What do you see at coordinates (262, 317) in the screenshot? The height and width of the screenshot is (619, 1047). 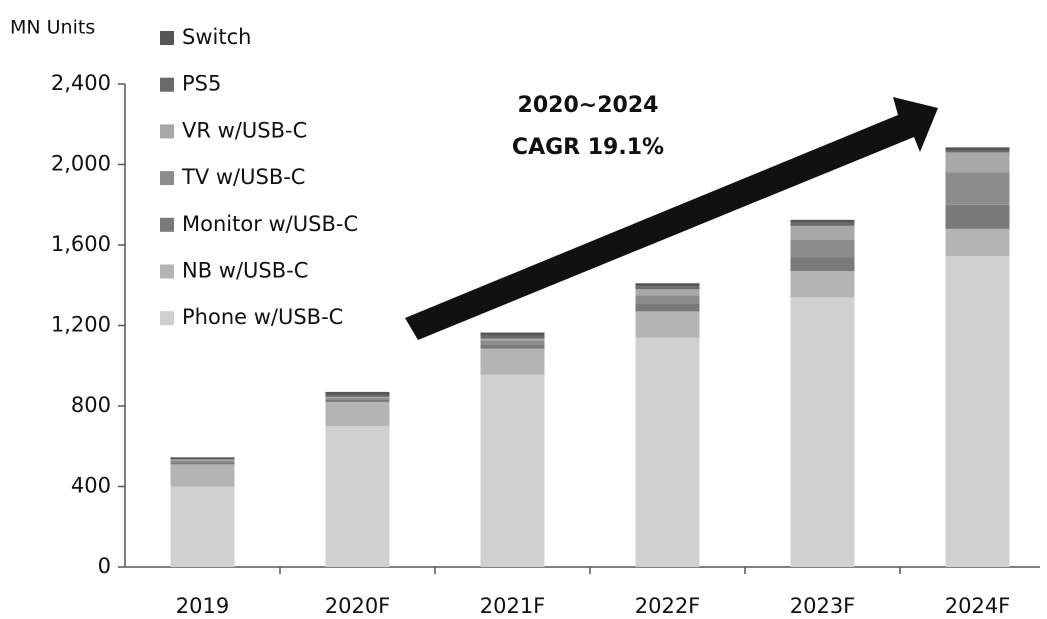 I see `legend-label: Phone w/USB-C` at bounding box center [262, 317].